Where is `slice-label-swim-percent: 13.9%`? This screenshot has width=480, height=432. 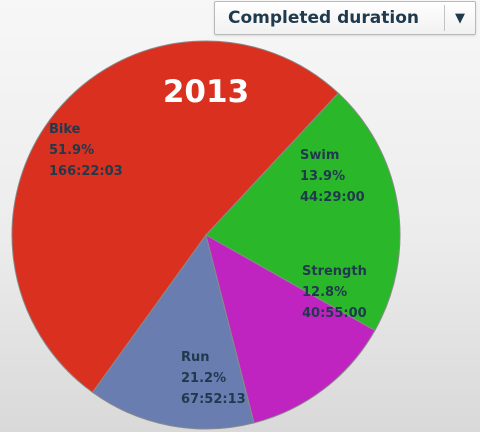
slice-label-swim-percent: 13.9% is located at coordinates (322, 176).